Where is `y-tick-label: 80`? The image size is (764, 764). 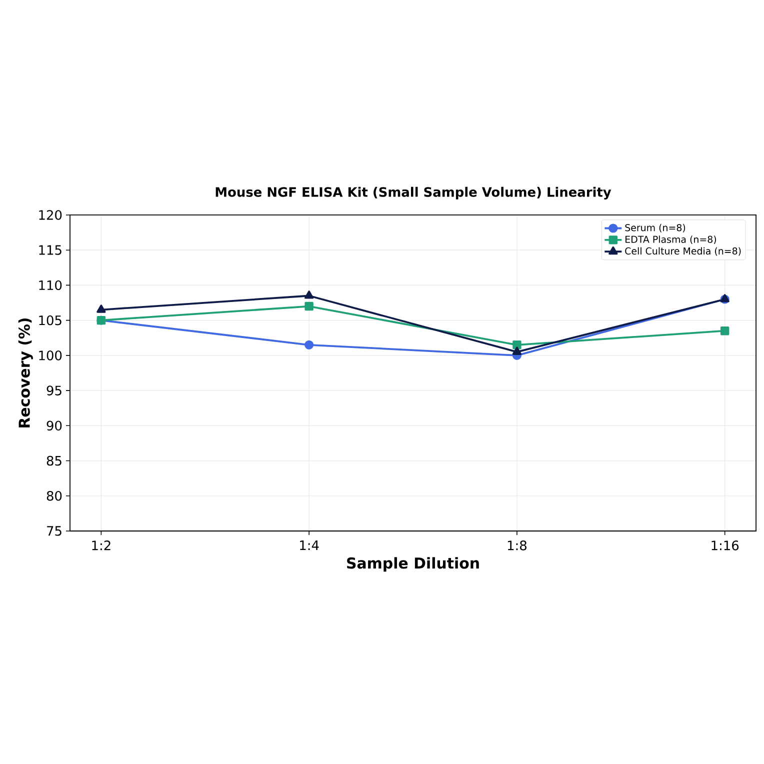 y-tick-label: 80 is located at coordinates (54, 495).